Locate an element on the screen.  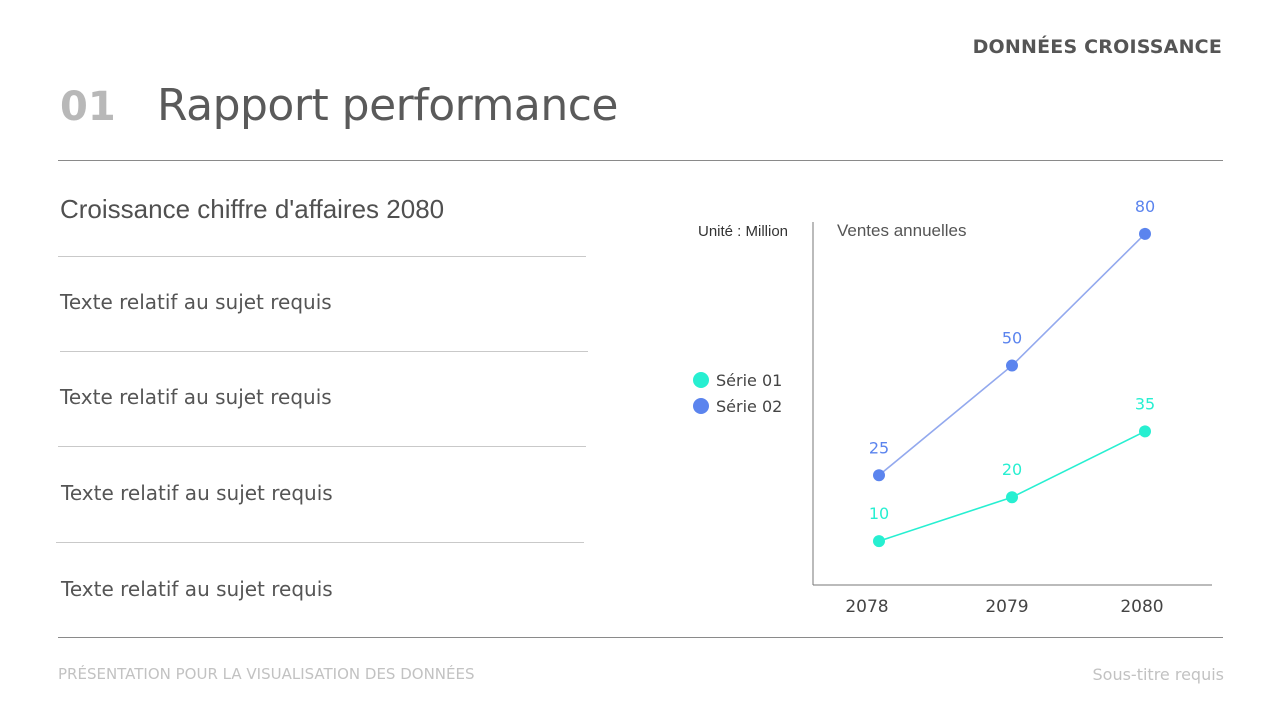
data-label: 80 is located at coordinates (1145, 206).